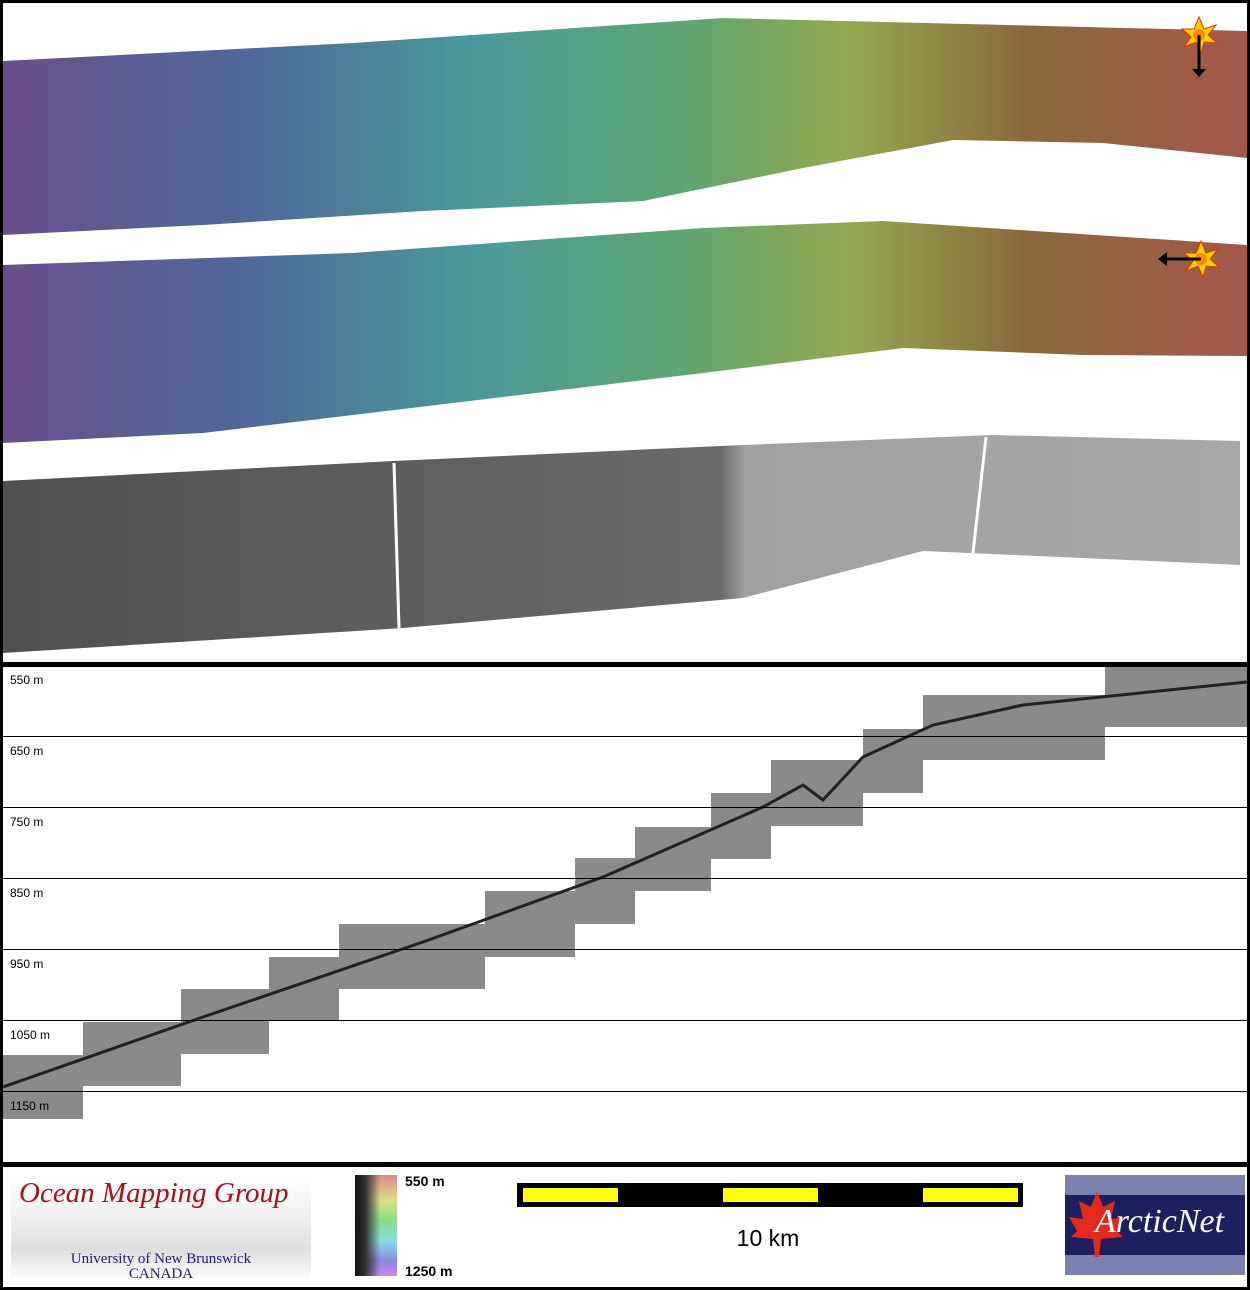  I want to click on colorbar-bottom-label: 1250 m, so click(429, 1271).